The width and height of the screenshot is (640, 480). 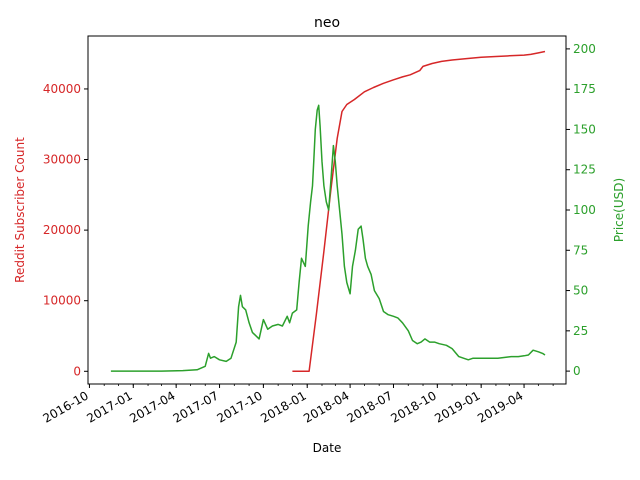 What do you see at coordinates (370, 406) in the screenshot?
I see `x-tick-label: 2018-07` at bounding box center [370, 406].